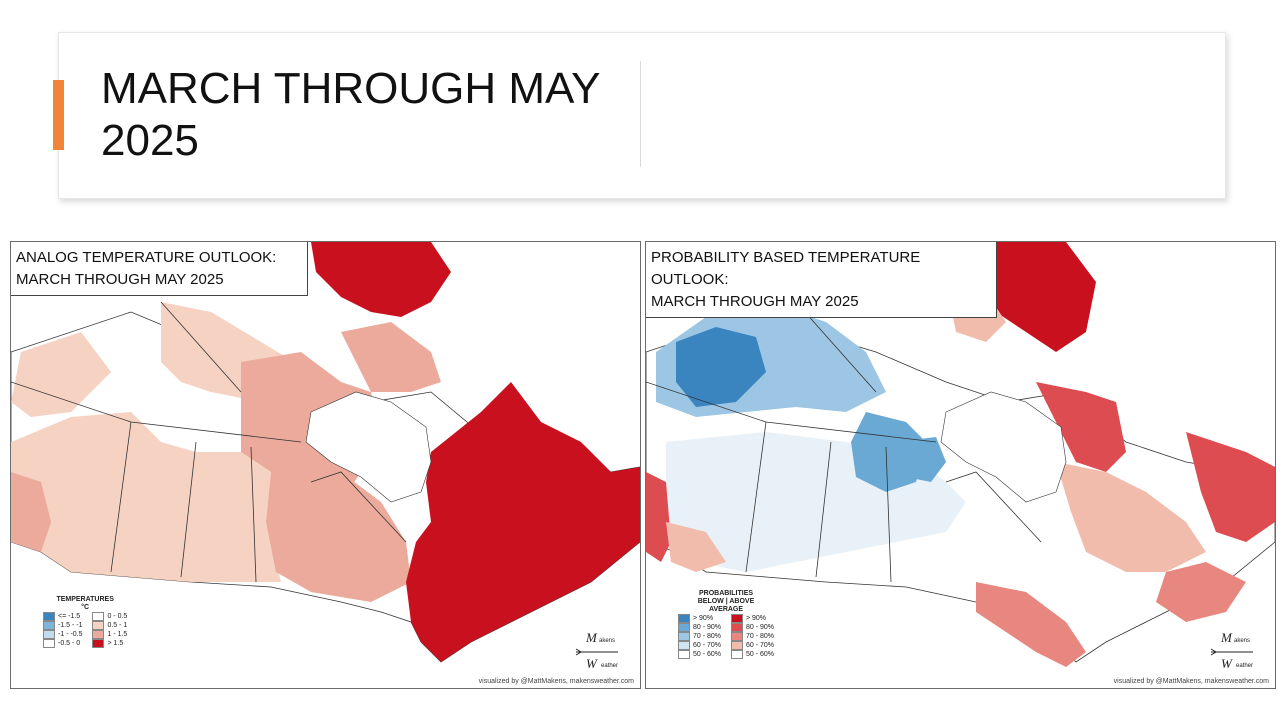 This screenshot has width=1280, height=720. I want to click on slide-title: MARCH THROUGH MAY 2025, so click(350, 114).